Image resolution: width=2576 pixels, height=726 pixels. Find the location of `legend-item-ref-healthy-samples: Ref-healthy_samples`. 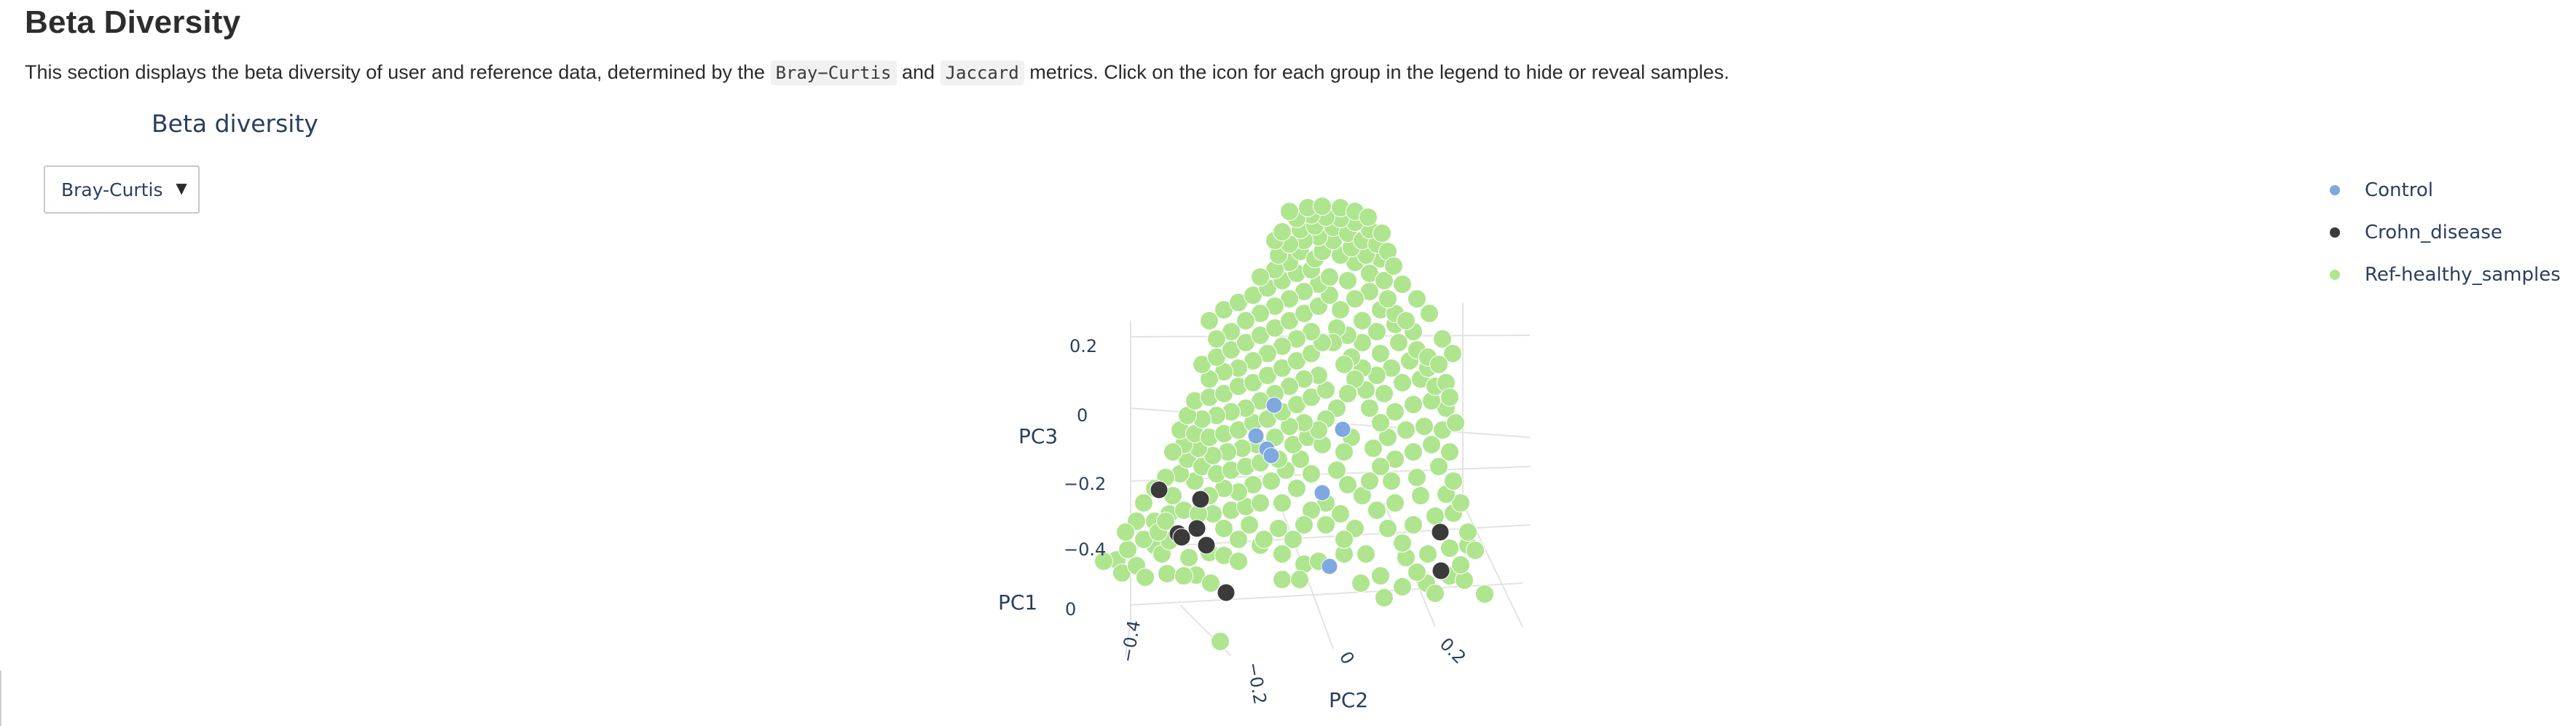

legend-item-ref-healthy-samples: Ref-healthy_samples is located at coordinates (2442, 275).